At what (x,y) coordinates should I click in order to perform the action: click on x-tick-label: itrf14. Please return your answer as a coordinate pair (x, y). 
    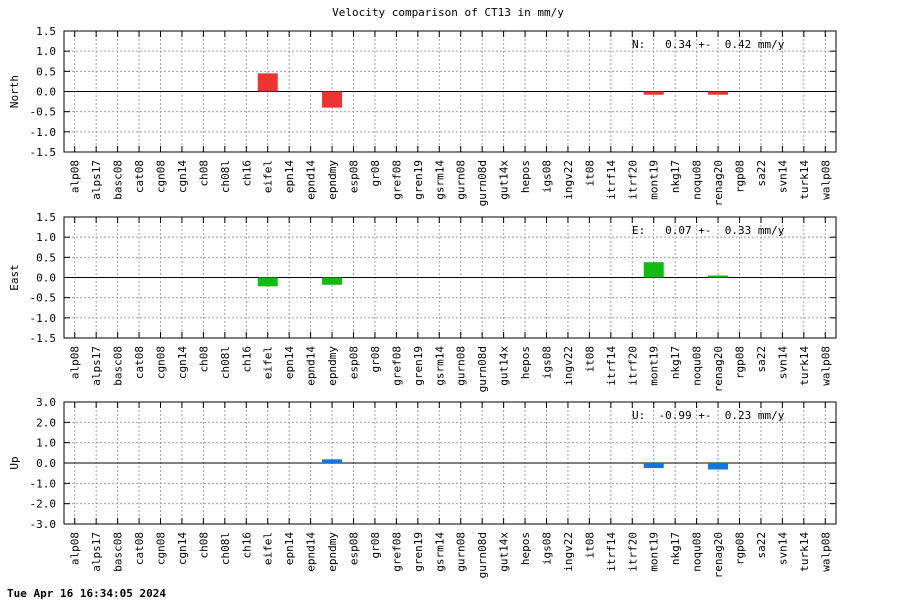
    Looking at the image, I should click on (611, 552).